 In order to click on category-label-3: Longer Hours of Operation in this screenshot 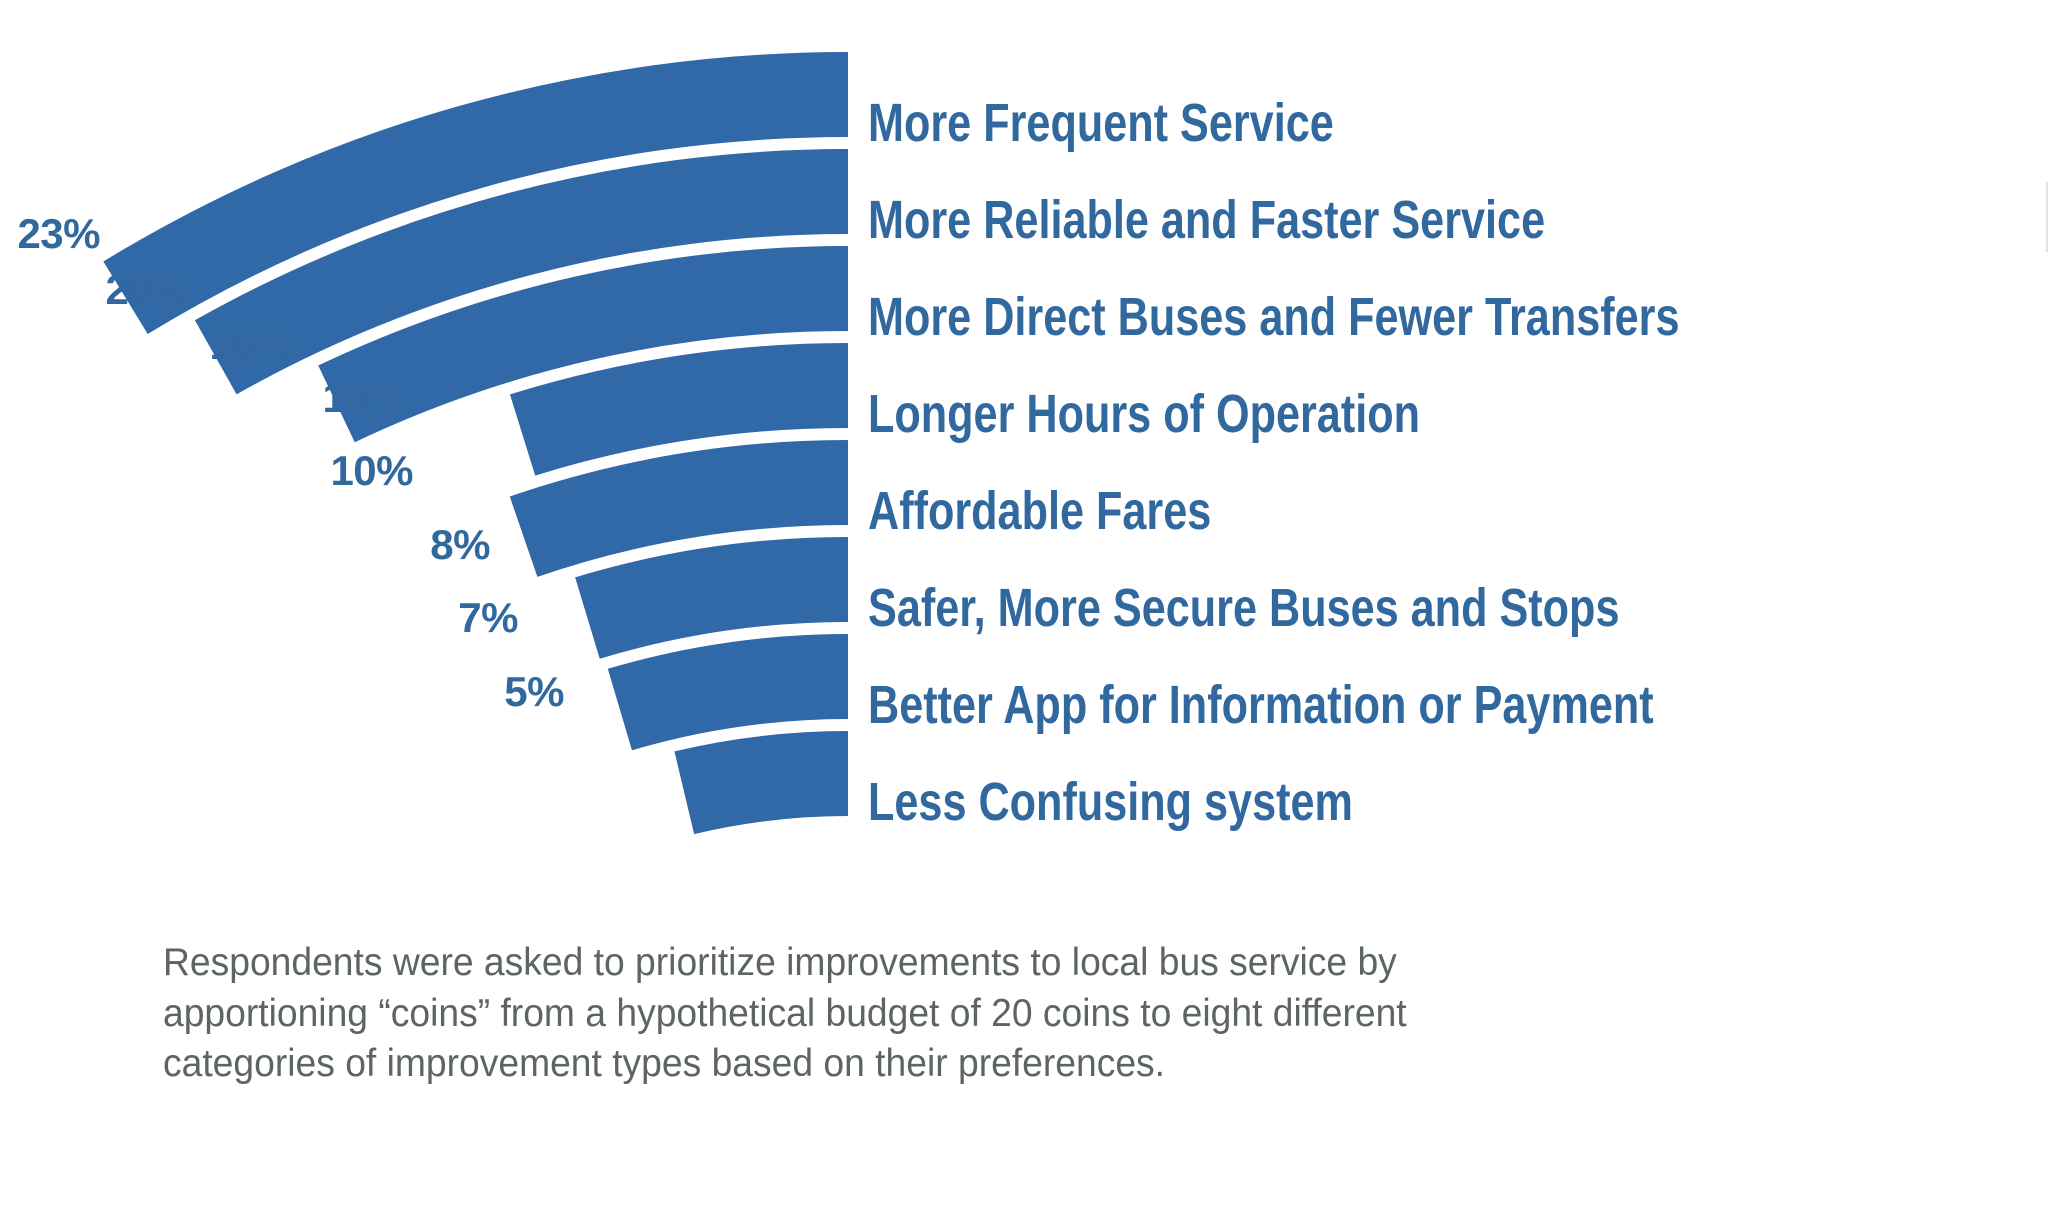, I will do `click(1144, 414)`.